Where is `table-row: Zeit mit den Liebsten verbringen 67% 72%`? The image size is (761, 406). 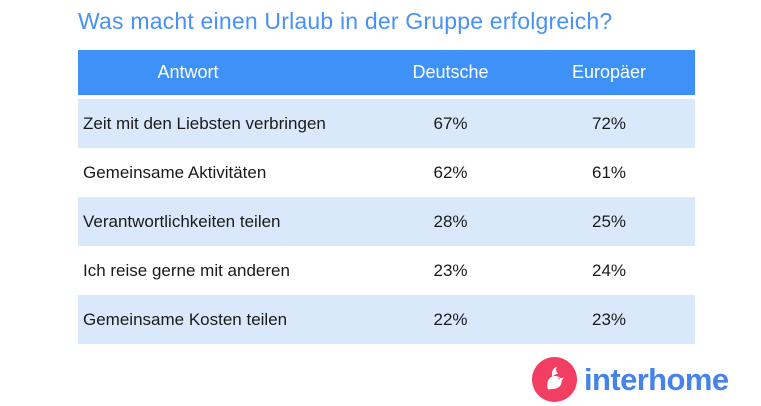
table-row: Zeit mit den Liebsten verbringen 67% 72% is located at coordinates (386, 123).